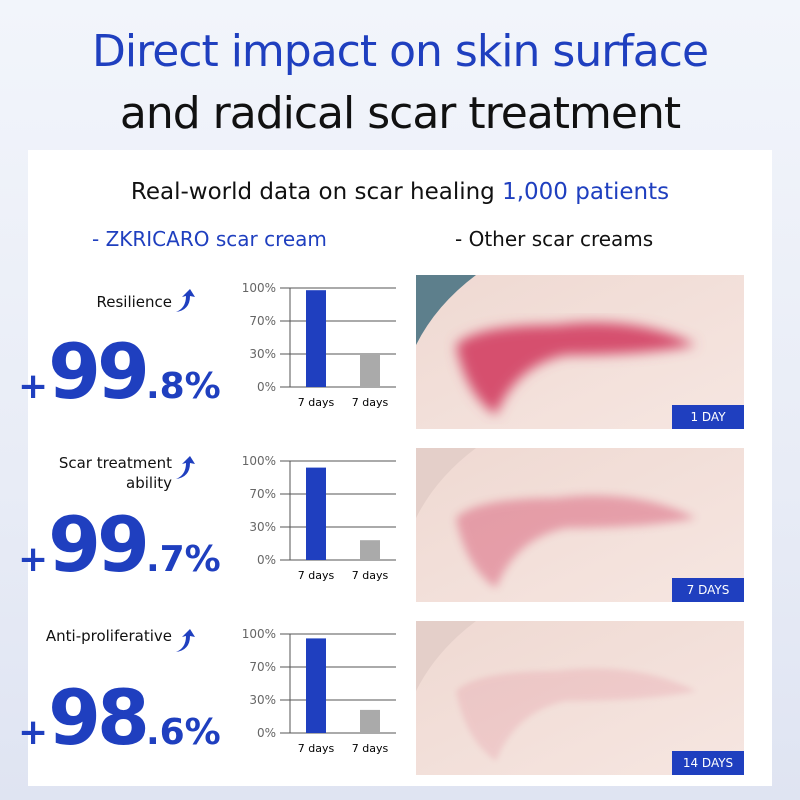 This screenshot has height=800, width=800. Describe the element at coordinates (400, 113) in the screenshot. I see `title-line-2: and radical scar treatment` at that location.